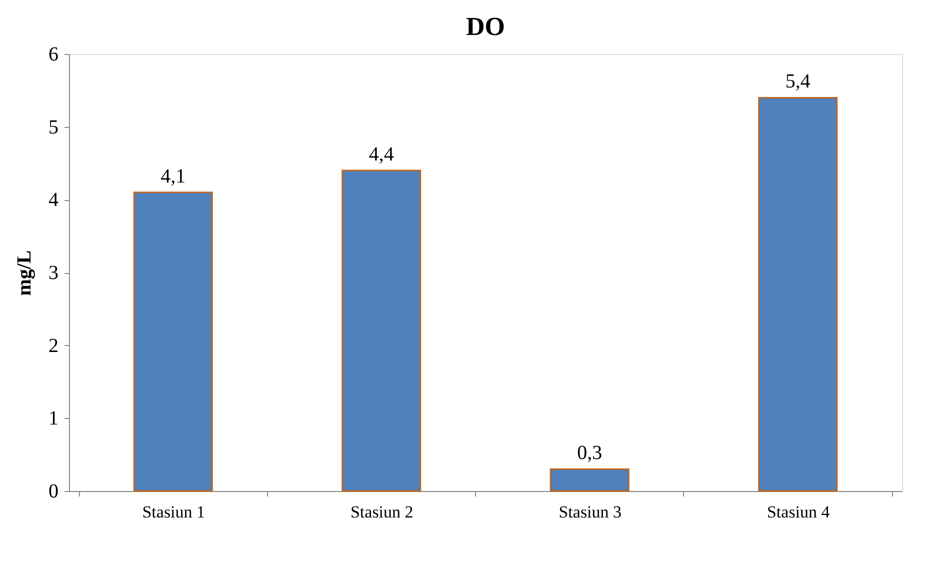 The height and width of the screenshot is (564, 946). I want to click on data-label: 4,1, so click(173, 176).